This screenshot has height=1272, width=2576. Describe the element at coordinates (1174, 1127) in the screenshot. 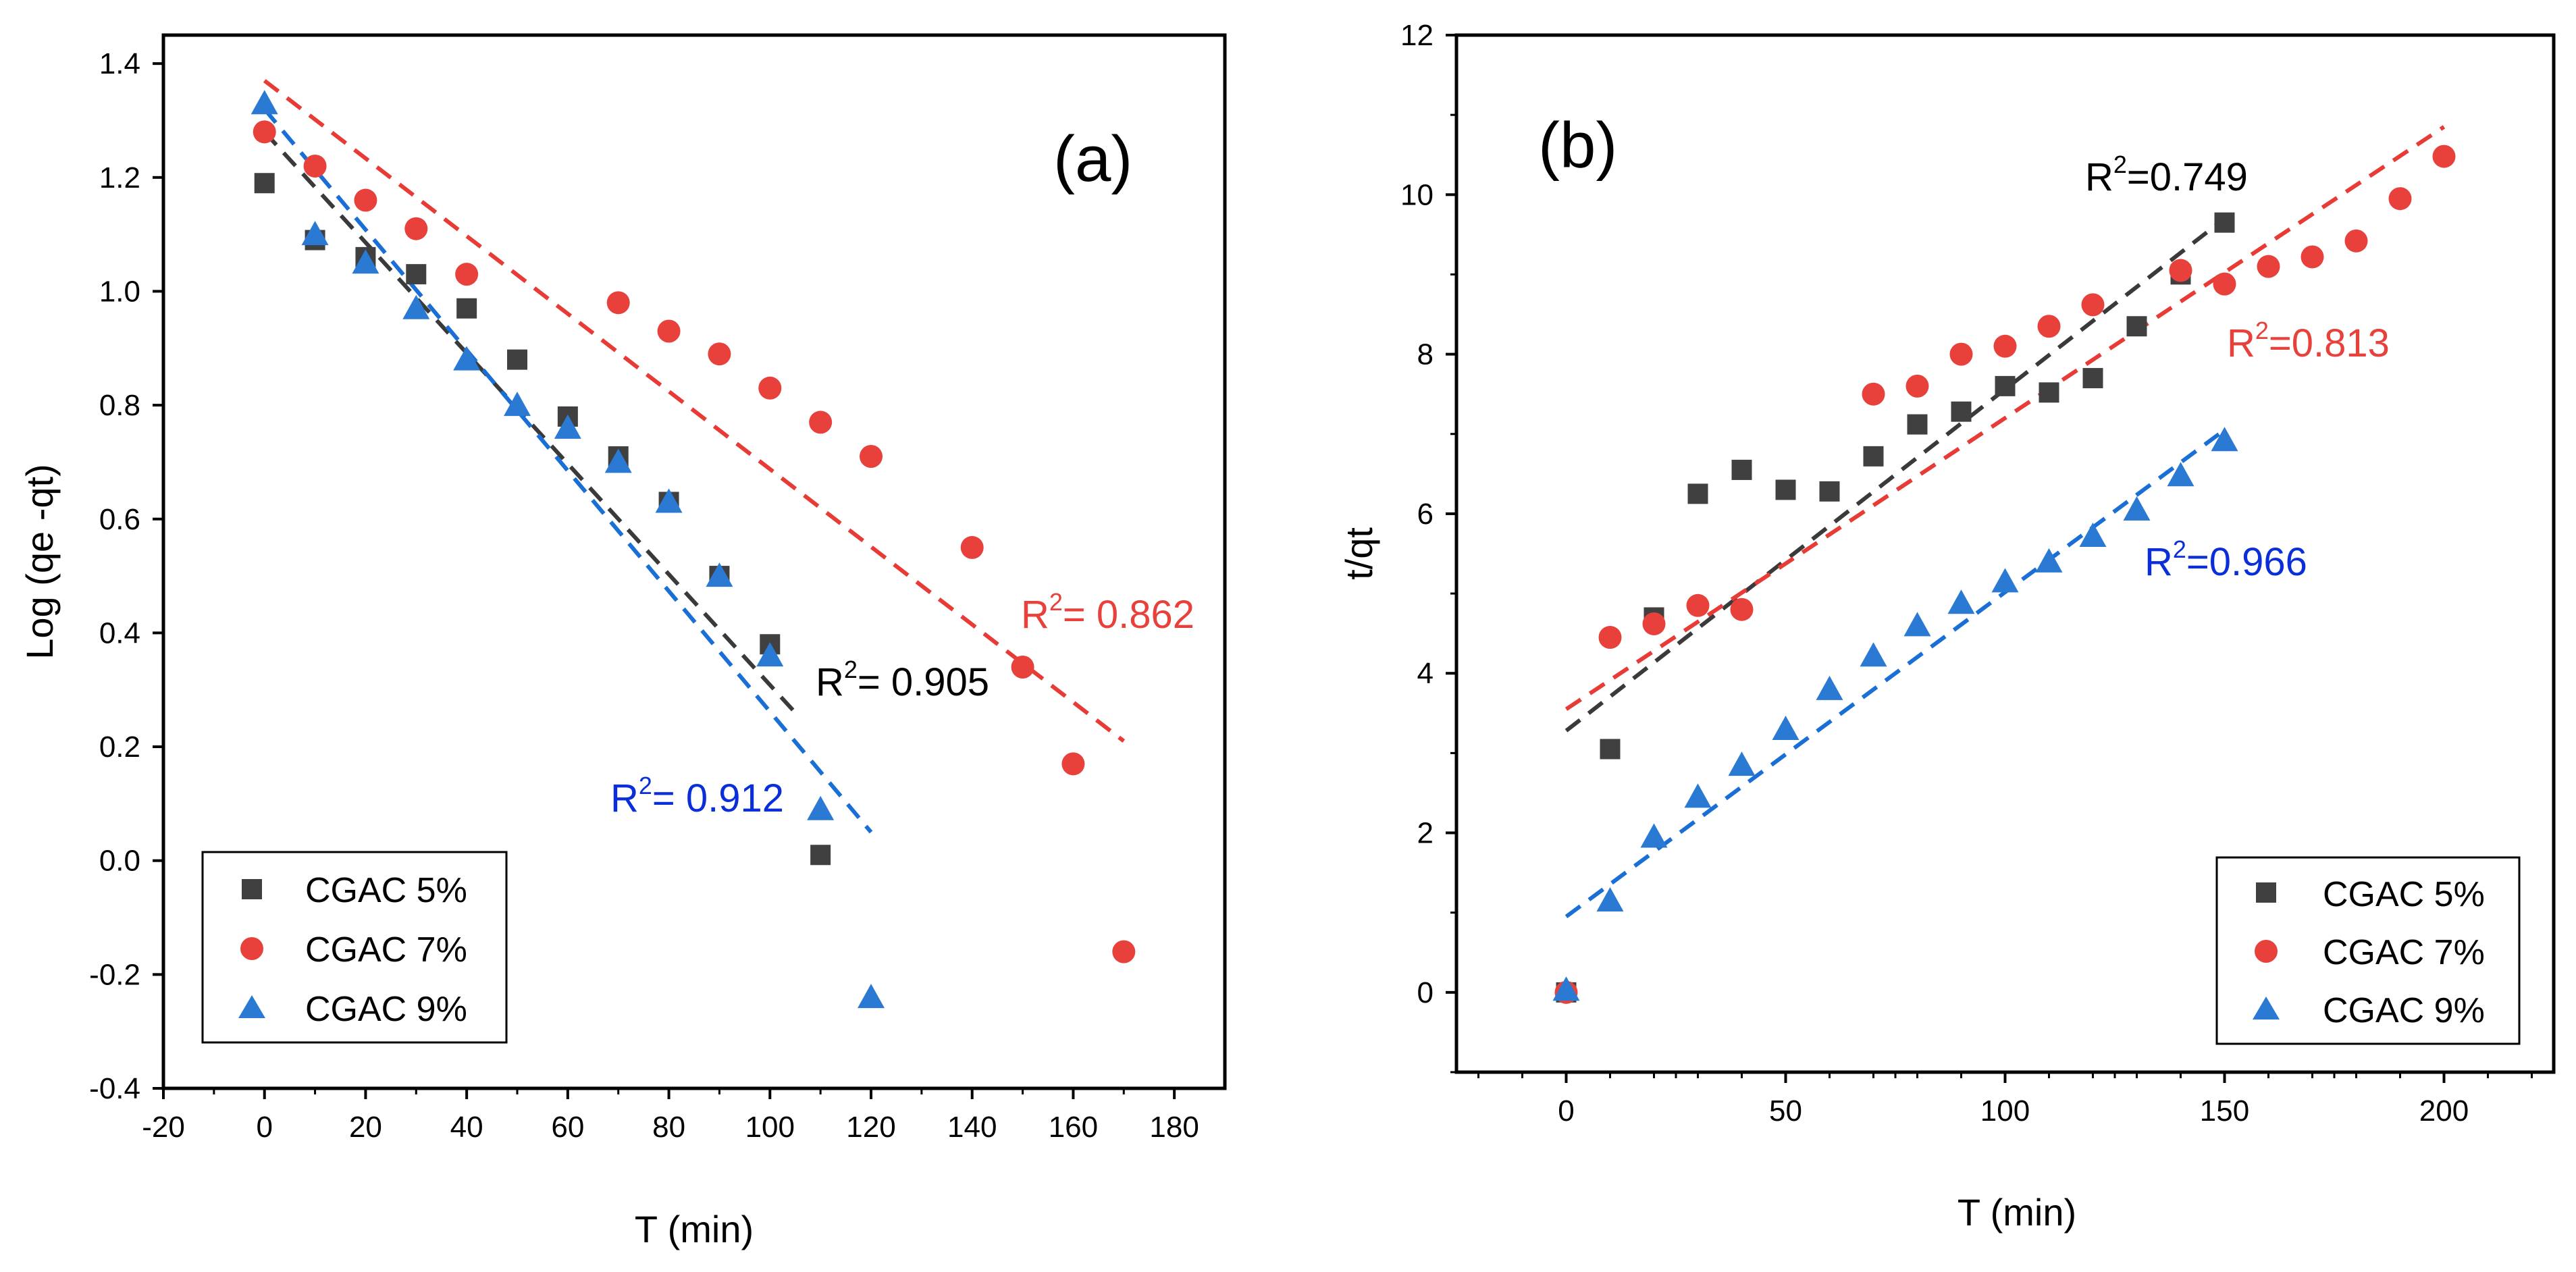

I see `x-tick-label-a: 180` at that location.